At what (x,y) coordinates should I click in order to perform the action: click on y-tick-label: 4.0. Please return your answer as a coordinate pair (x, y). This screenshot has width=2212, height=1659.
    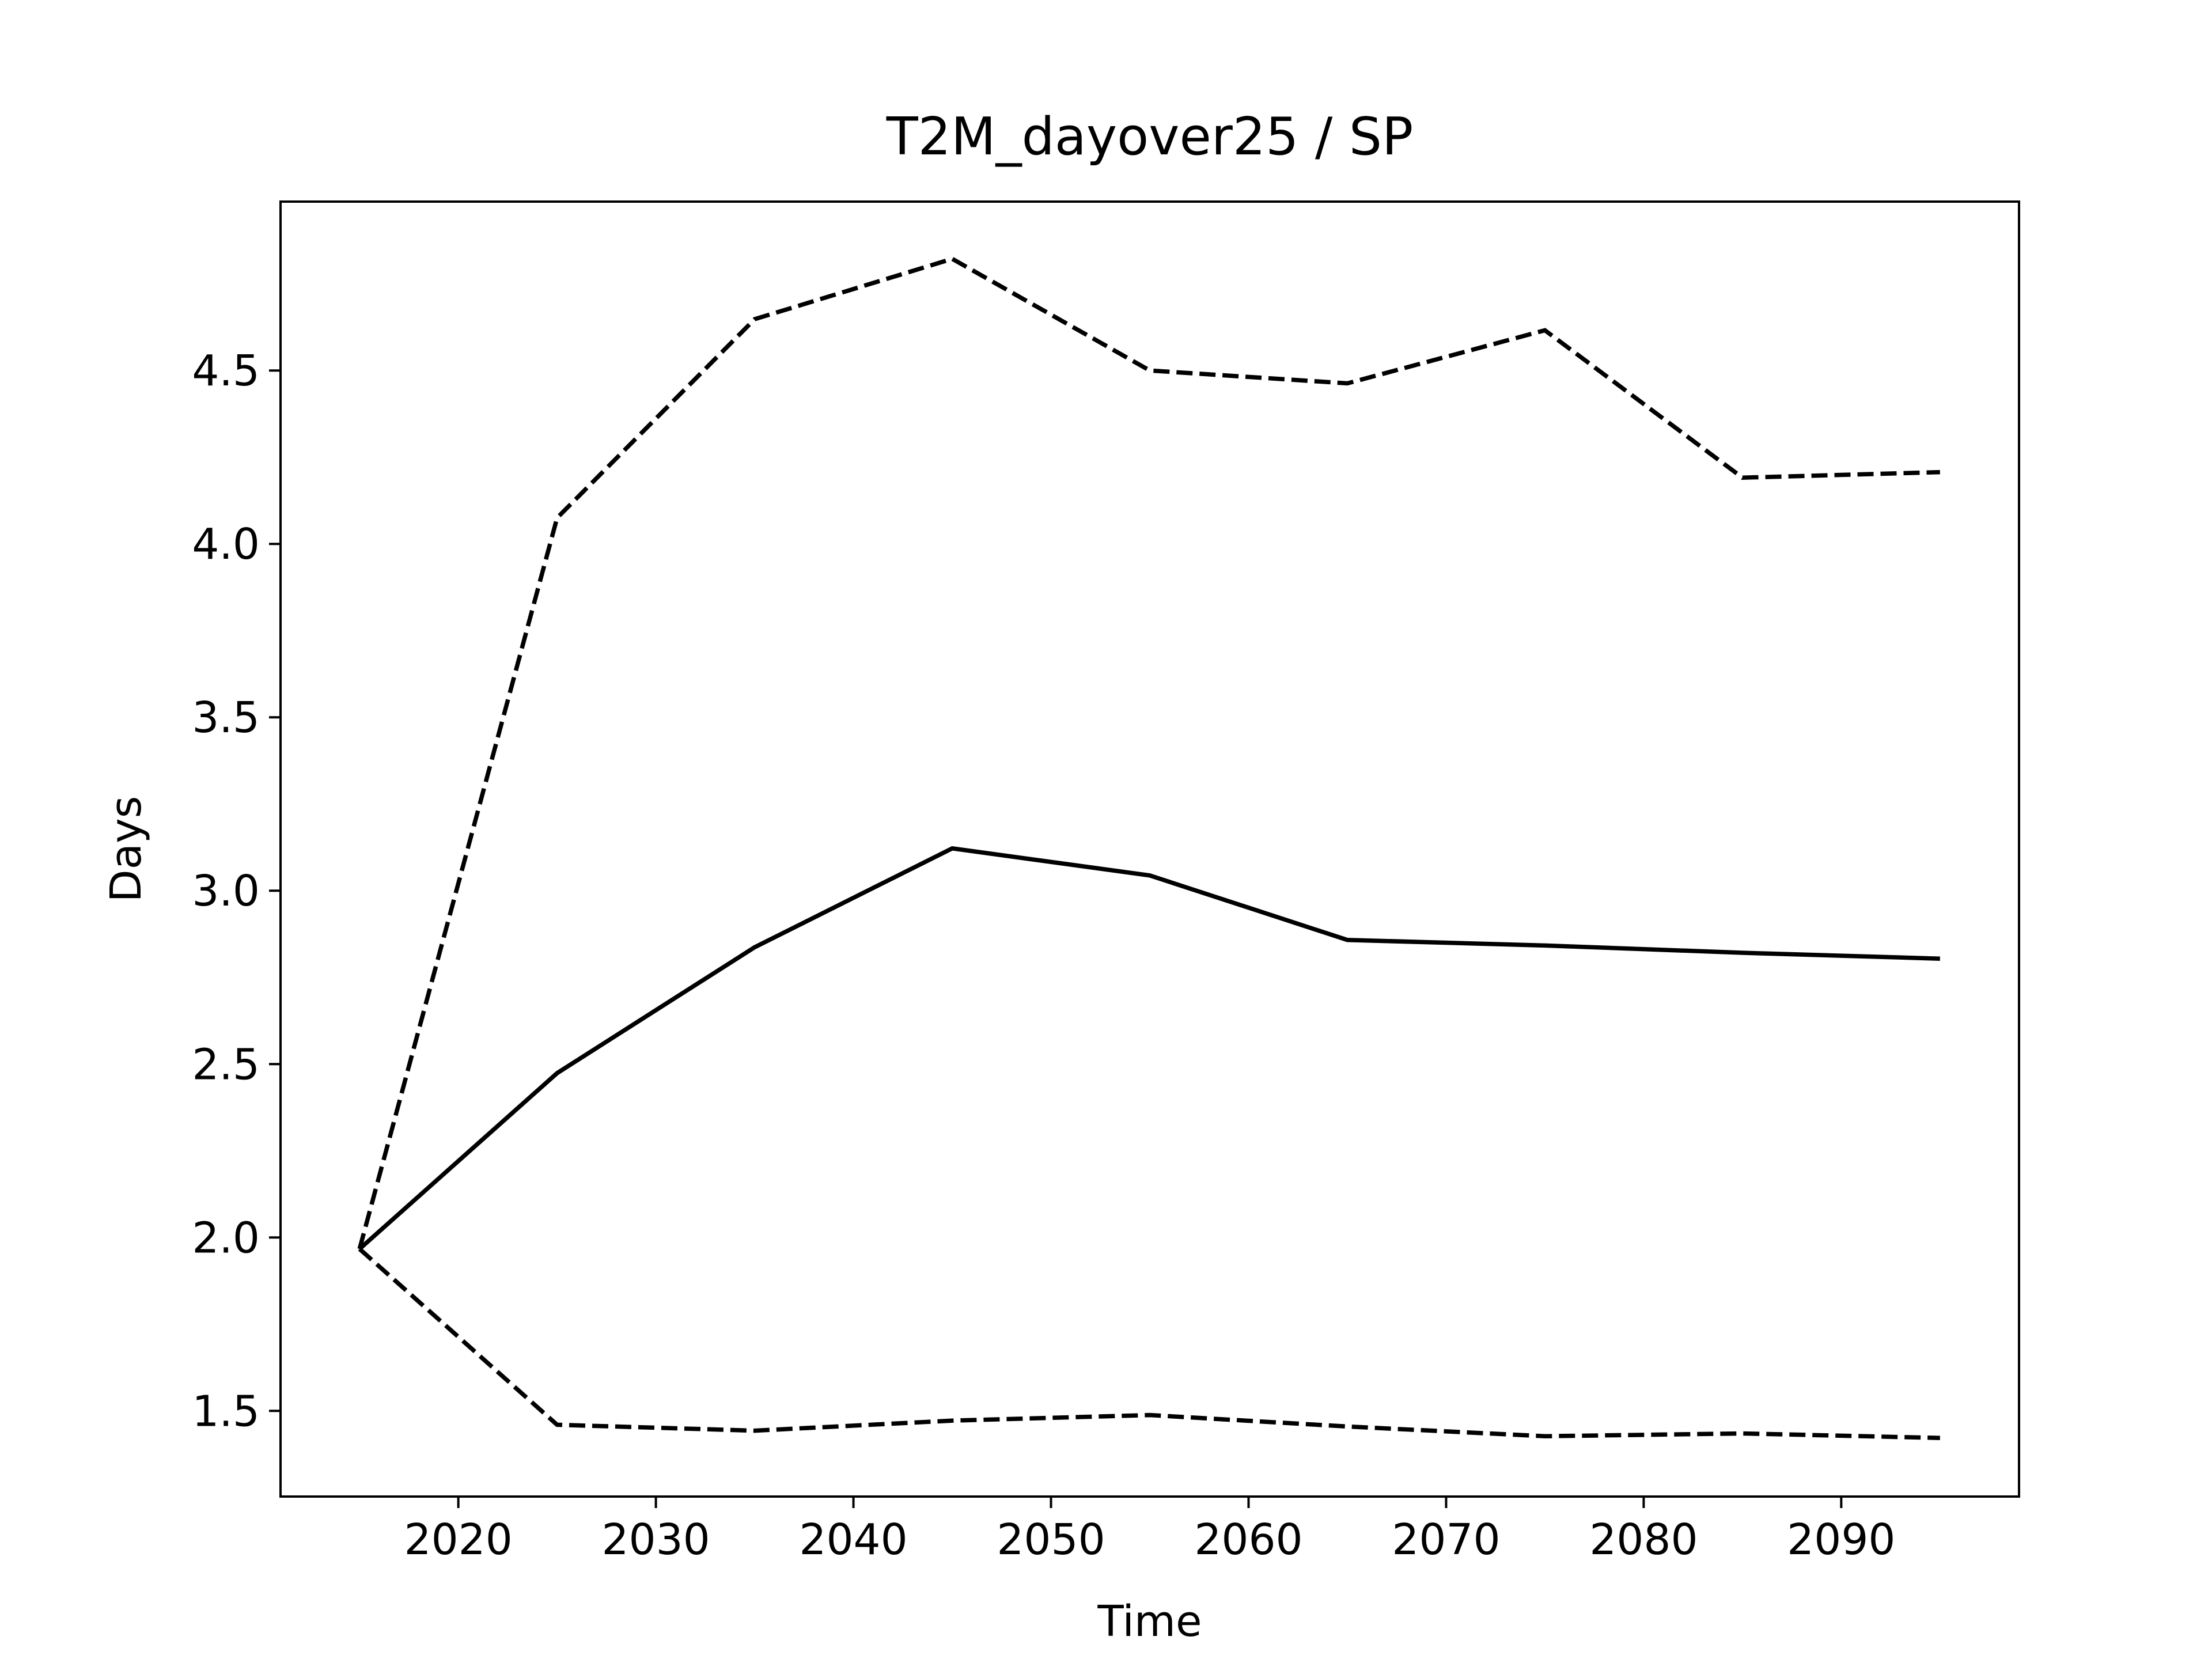
    Looking at the image, I should click on (226, 544).